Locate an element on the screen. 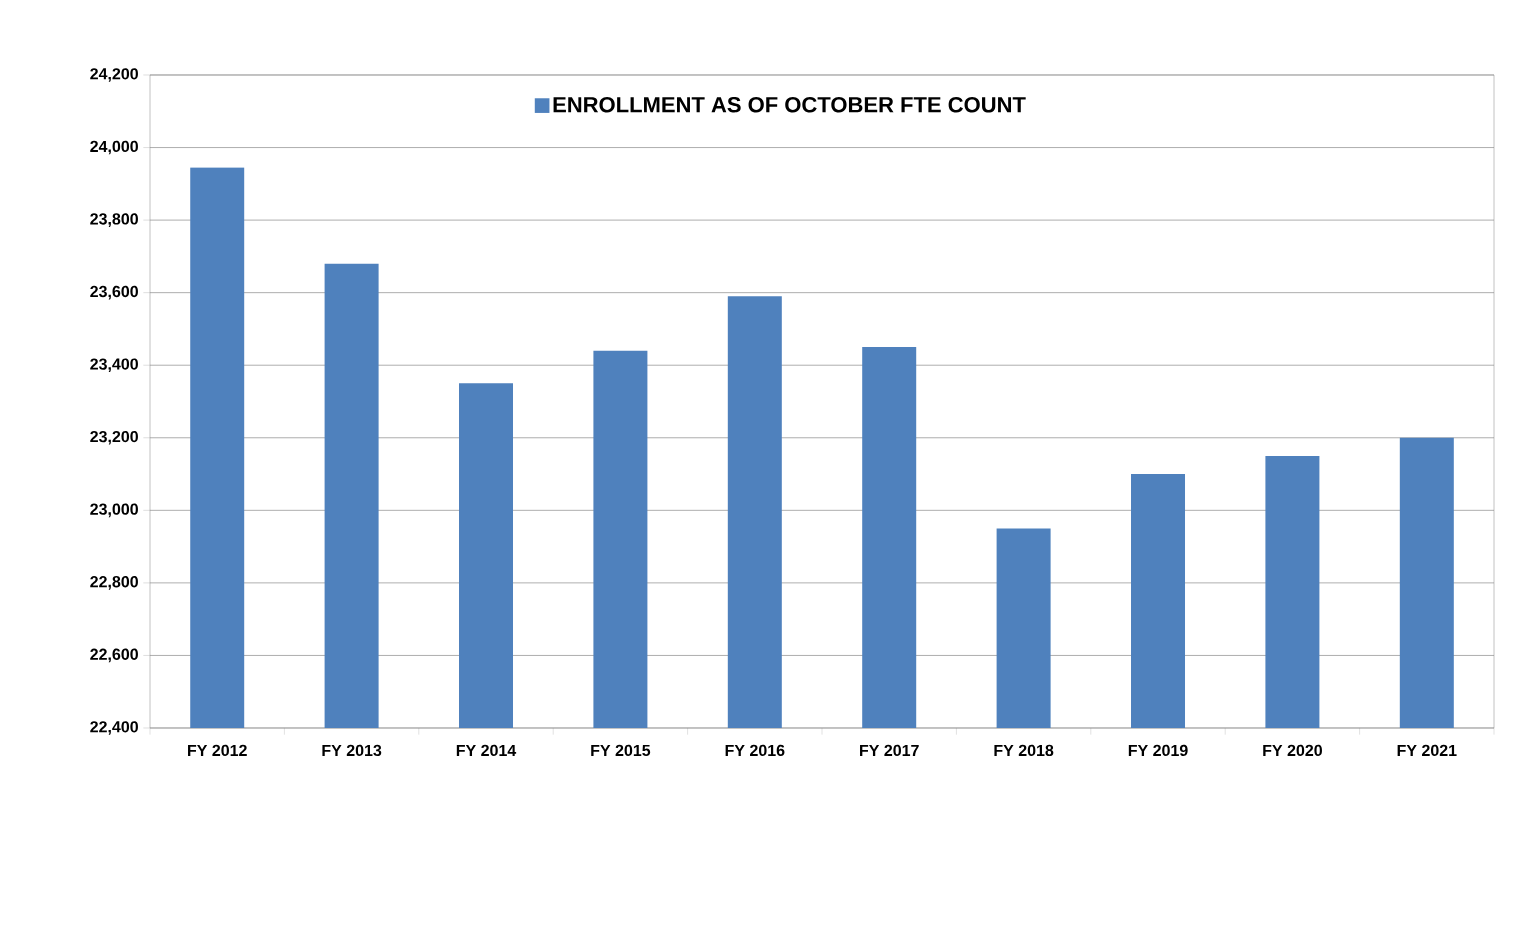  y-tick-label: 23,200 is located at coordinates (114, 437).